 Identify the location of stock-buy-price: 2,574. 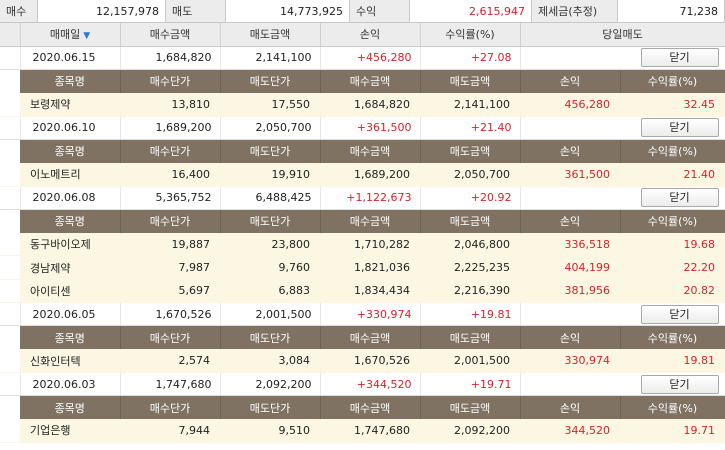
(170, 361).